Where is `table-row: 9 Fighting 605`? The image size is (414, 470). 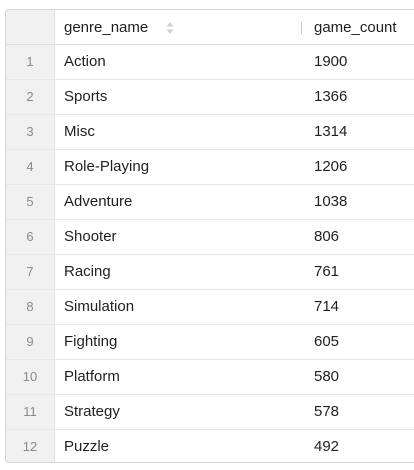
table-row: 9 Fighting 605 is located at coordinates (210, 342).